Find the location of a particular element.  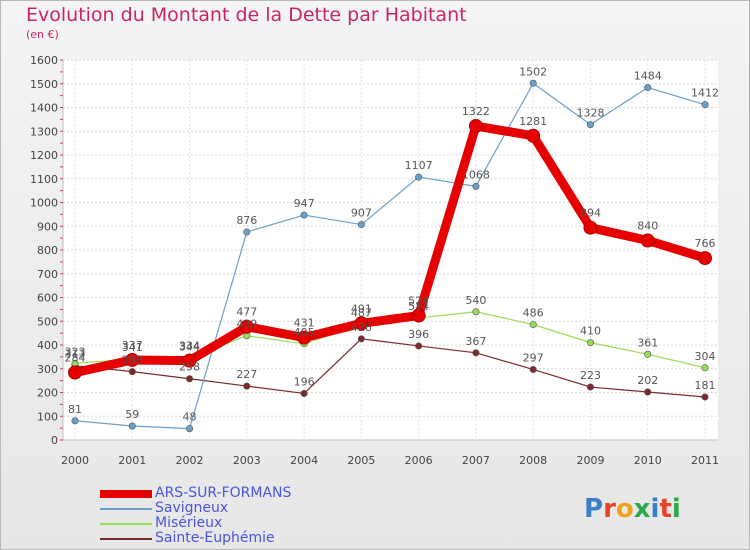

logo-letter: x is located at coordinates (642, 509).